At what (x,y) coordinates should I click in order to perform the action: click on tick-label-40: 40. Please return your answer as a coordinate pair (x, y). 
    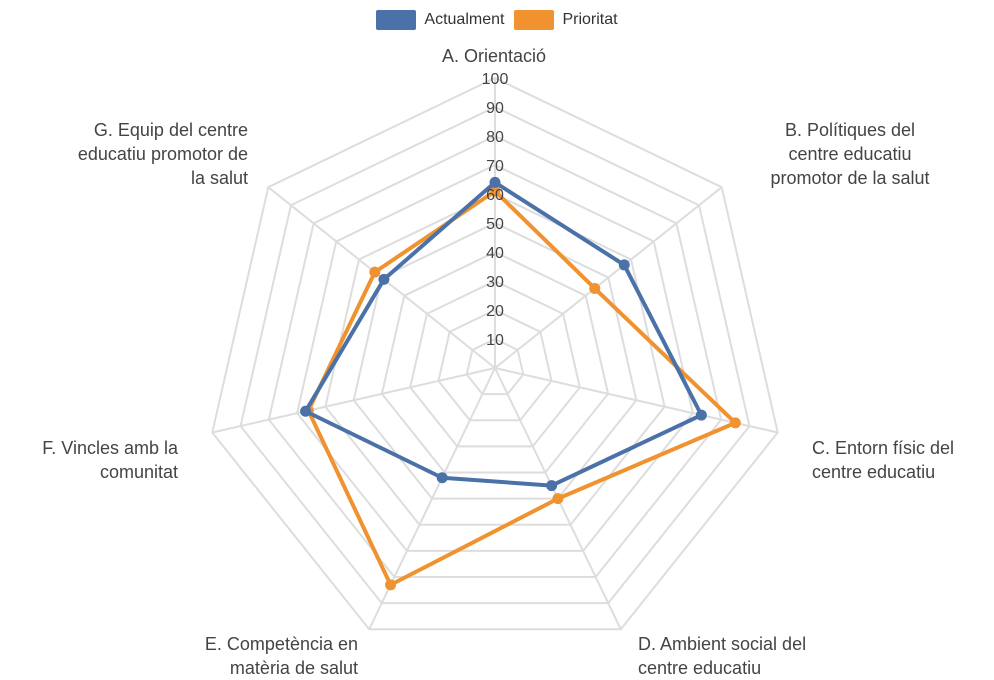
    Looking at the image, I should click on (495, 253).